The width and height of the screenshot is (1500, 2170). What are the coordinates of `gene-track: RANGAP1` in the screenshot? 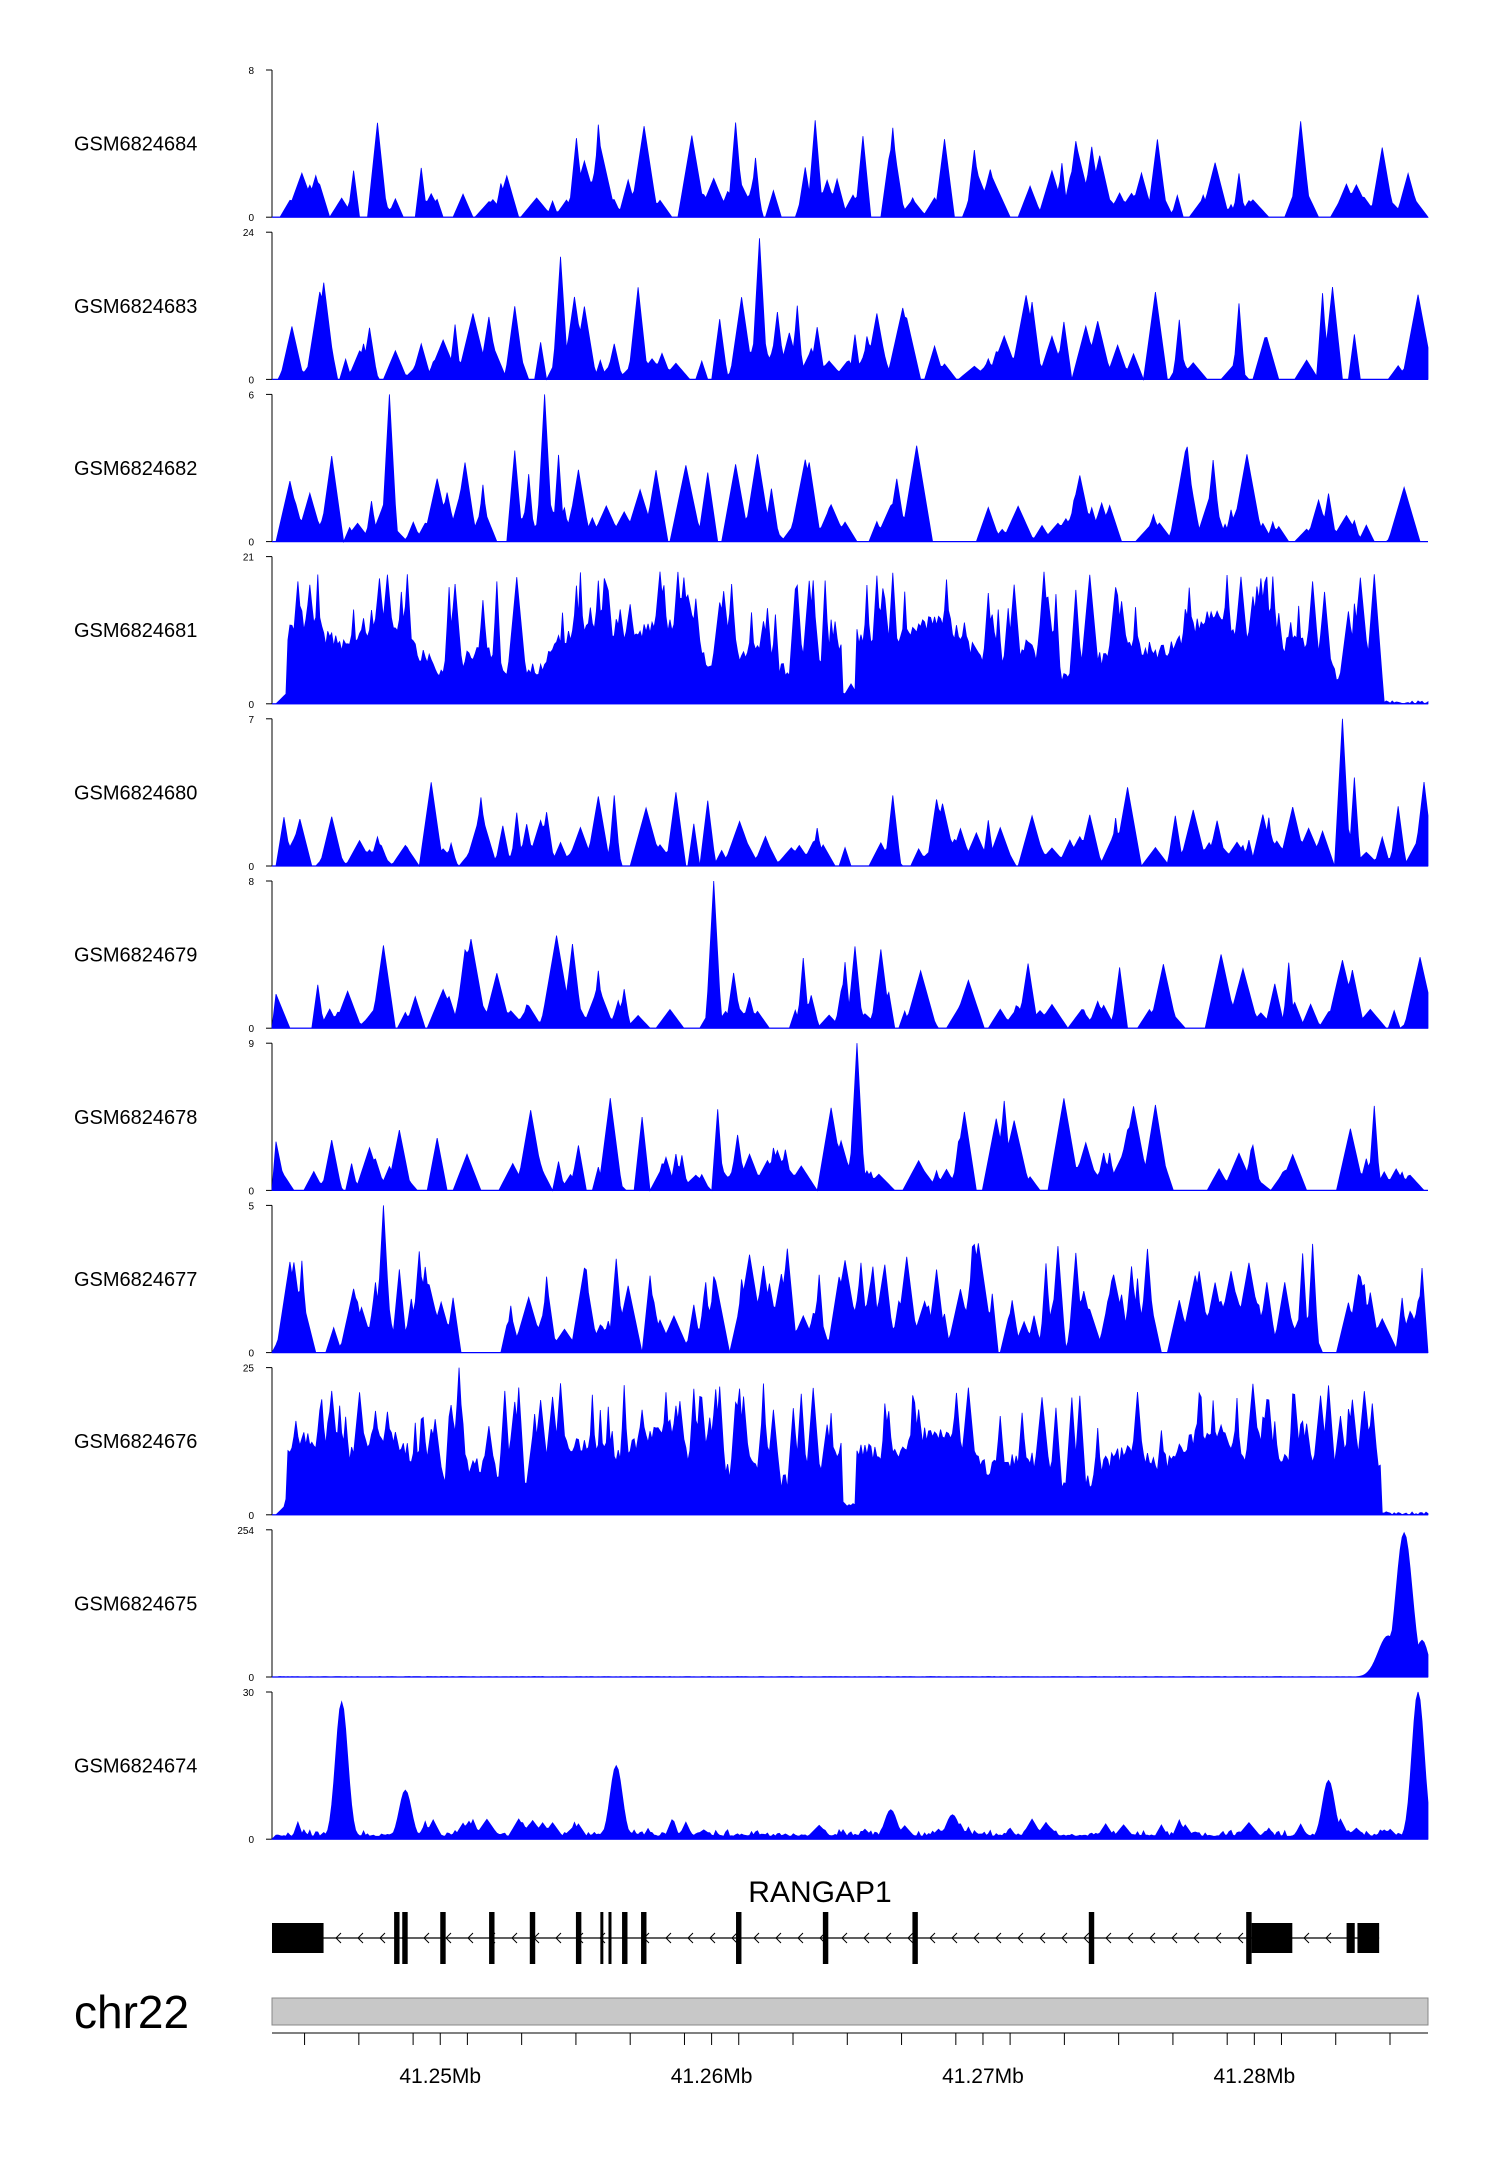 It's located at (826, 1920).